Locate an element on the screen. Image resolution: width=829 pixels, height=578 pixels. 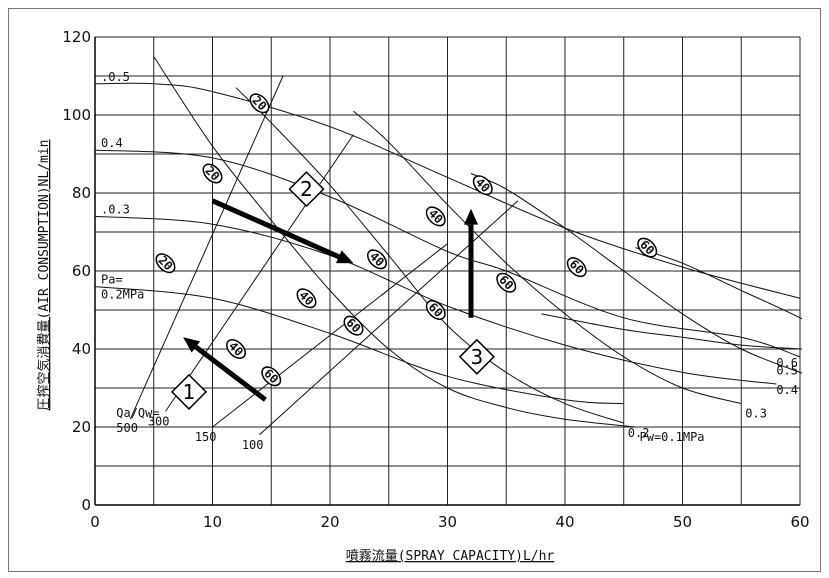
x-axis-title: 噴霧流量(SPRAY CAPACITY)L/hr is located at coordinates (450, 556).